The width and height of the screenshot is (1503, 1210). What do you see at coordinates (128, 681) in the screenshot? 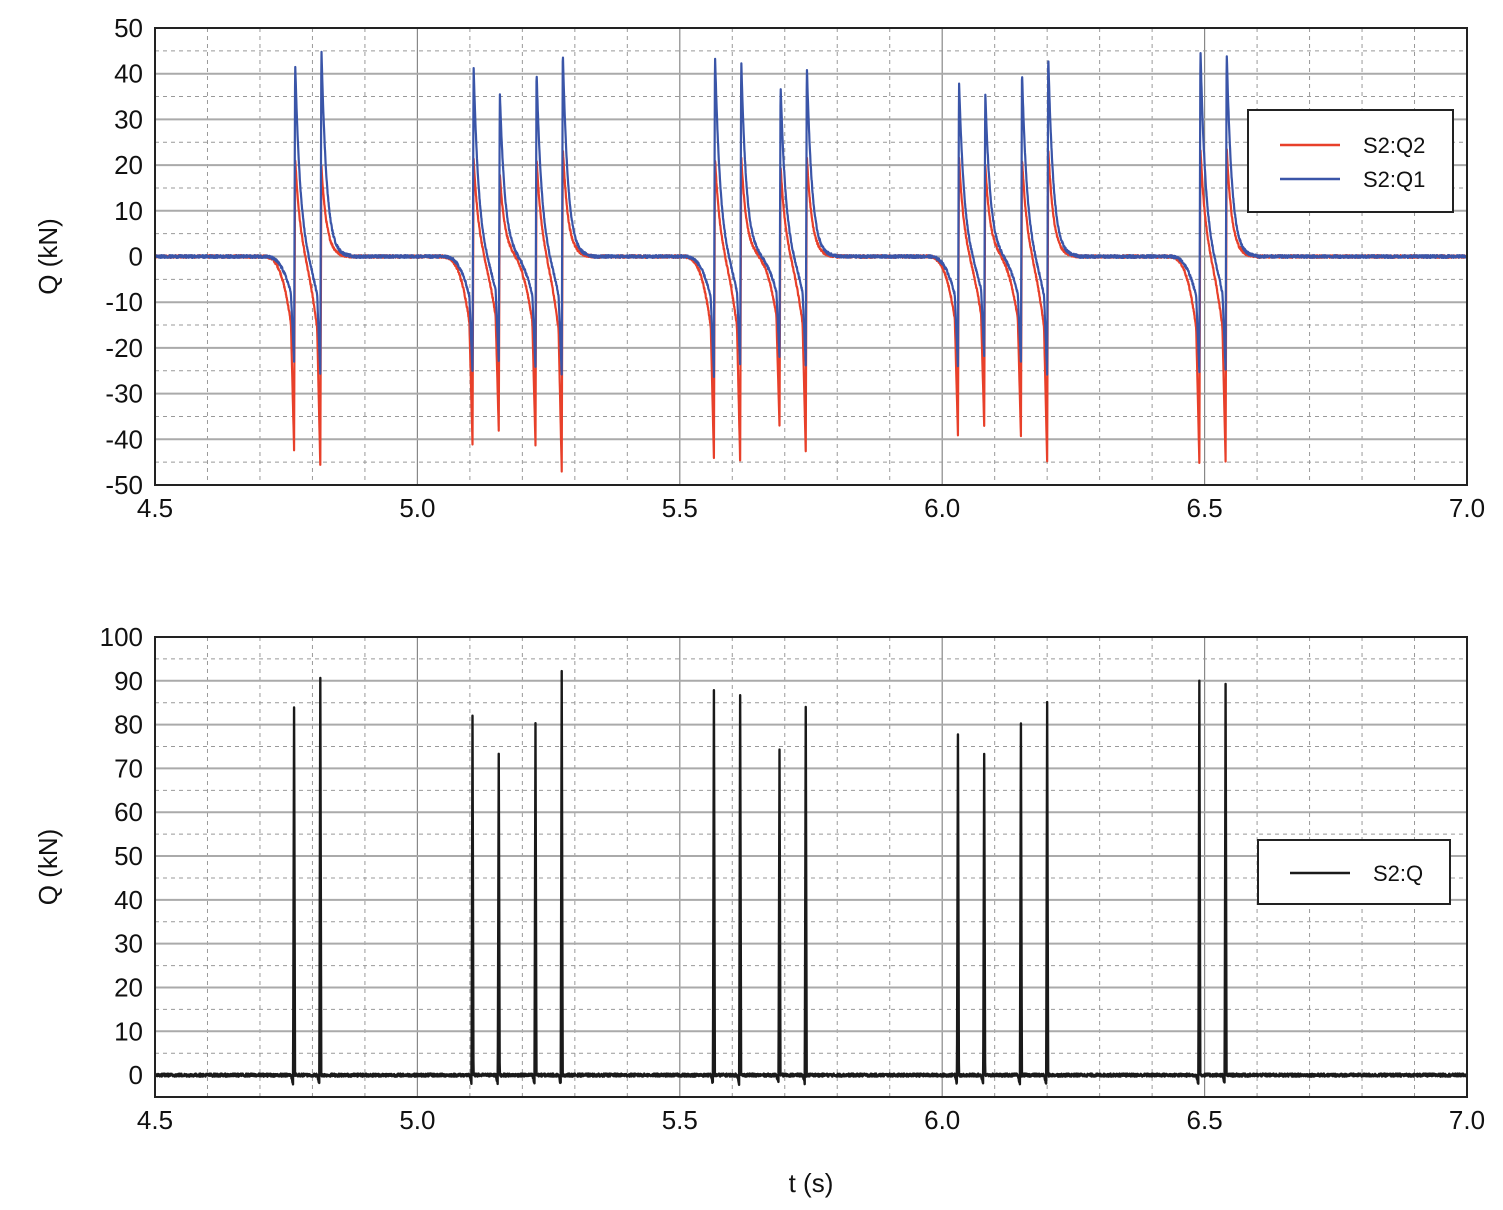
I see `y-tick-label: 90` at bounding box center [128, 681].